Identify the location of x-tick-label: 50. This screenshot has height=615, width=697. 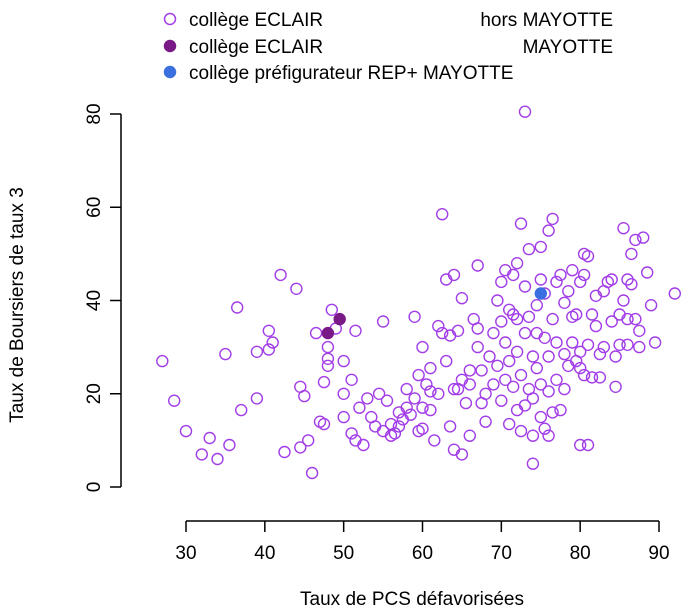
(343, 553).